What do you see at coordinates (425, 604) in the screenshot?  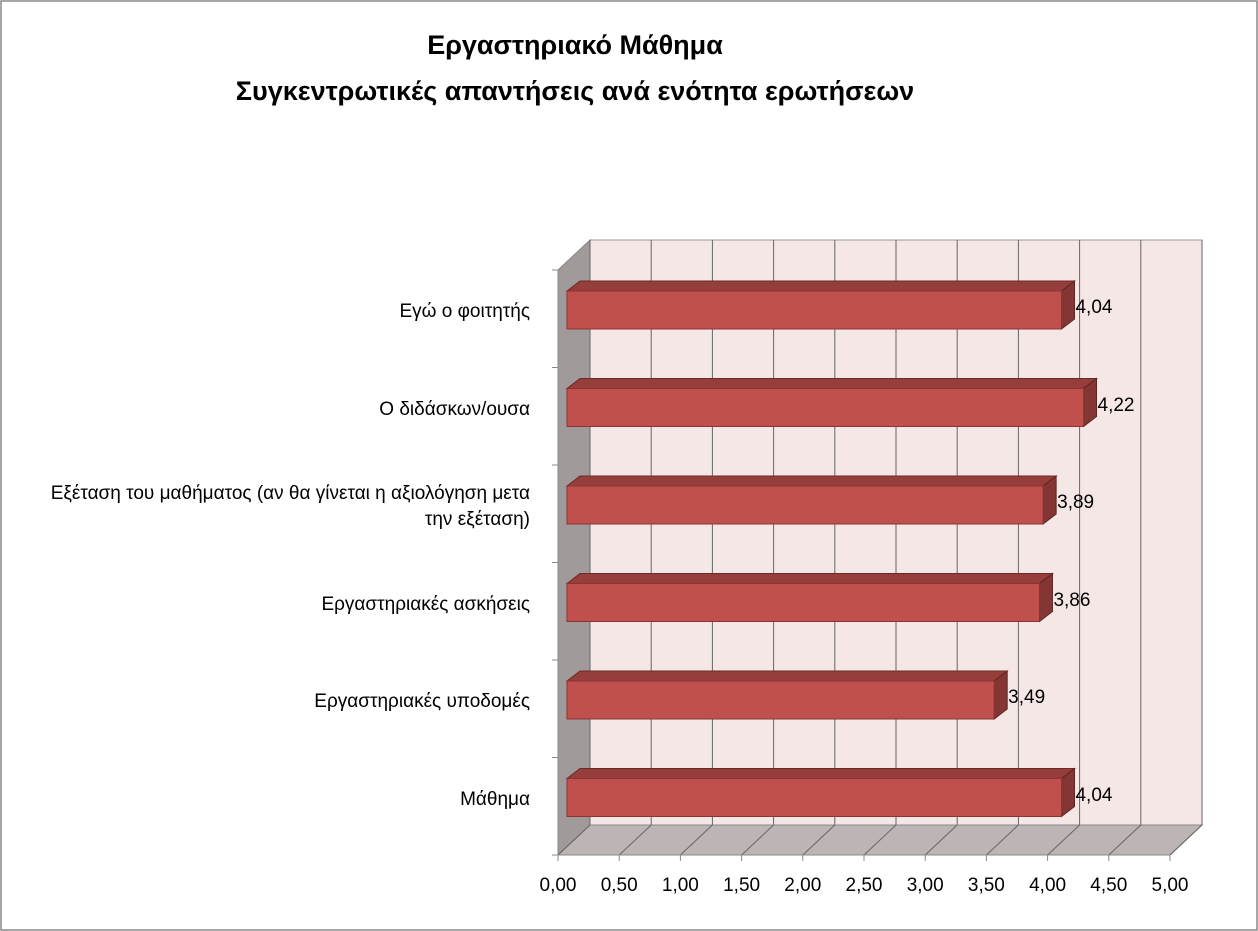 I see `y-tick-label: Εργαστηριακές ασκήσεις` at bounding box center [425, 604].